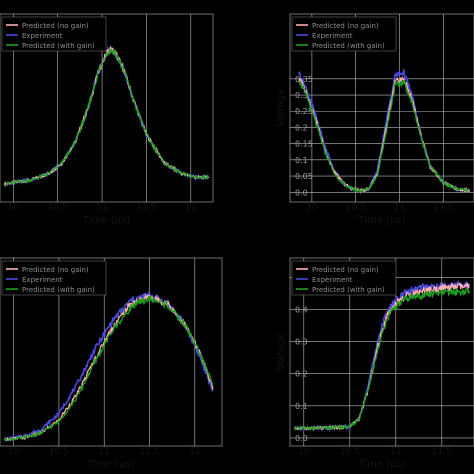 The width and height of the screenshot is (474, 474). What do you see at coordinates (304, 79) in the screenshot?
I see `y-tick-label: 0.35` at bounding box center [304, 79].